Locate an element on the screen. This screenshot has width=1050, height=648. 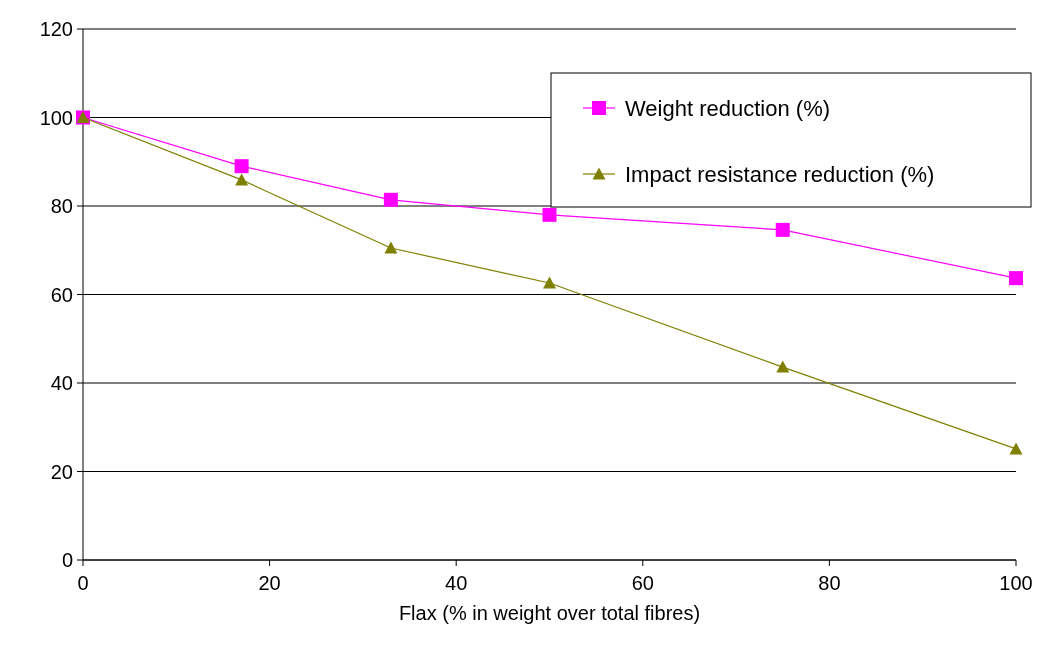
y-tick-label: 120 is located at coordinates (56, 29).